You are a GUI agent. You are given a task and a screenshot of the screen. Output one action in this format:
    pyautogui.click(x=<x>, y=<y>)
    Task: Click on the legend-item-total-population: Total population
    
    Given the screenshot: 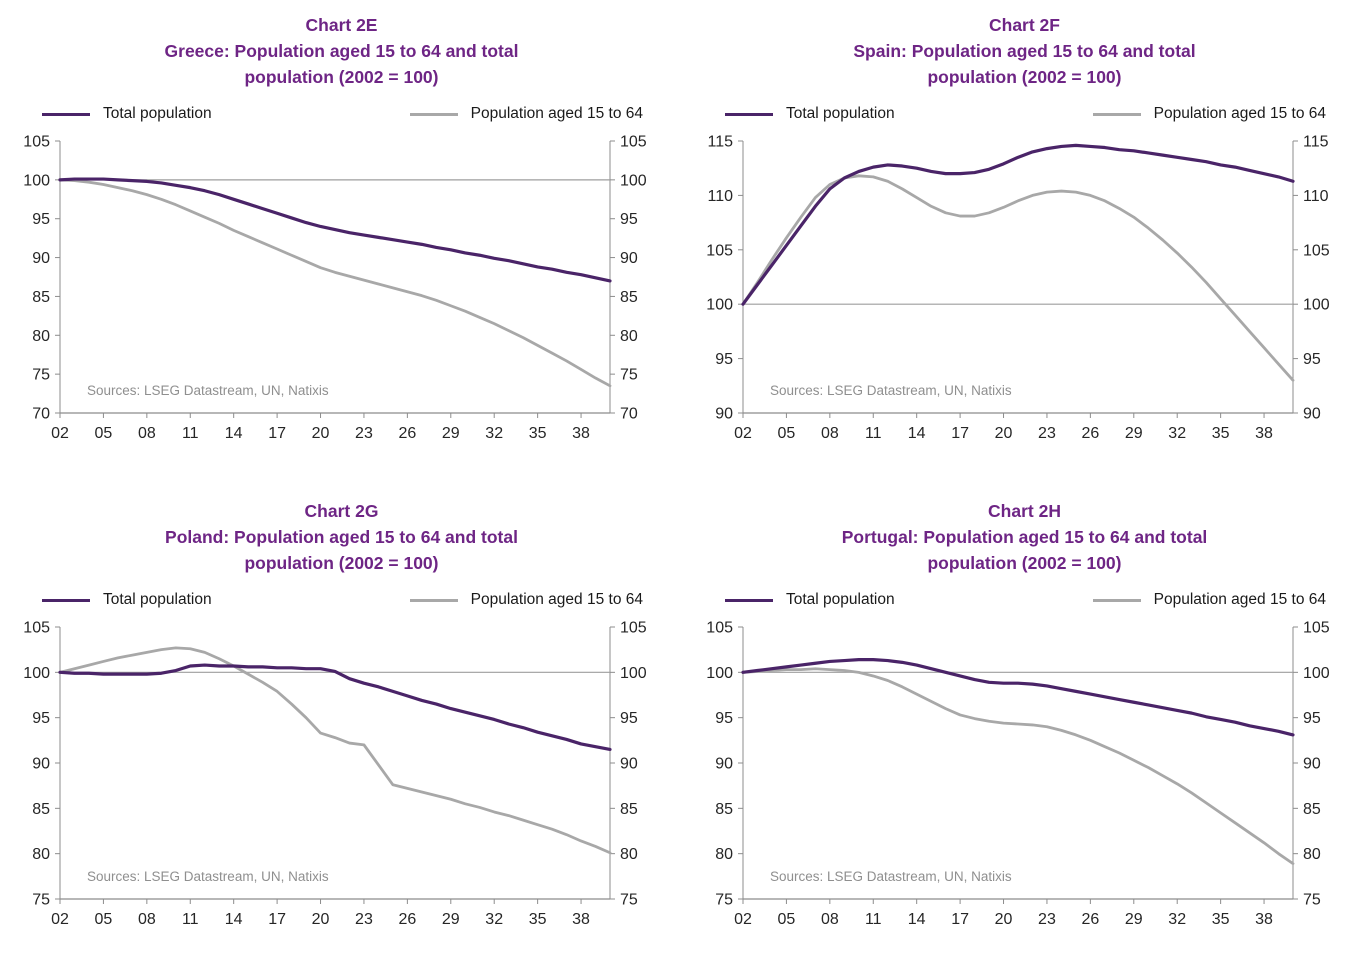 What is the action you would take?
    pyautogui.click(x=810, y=600)
    